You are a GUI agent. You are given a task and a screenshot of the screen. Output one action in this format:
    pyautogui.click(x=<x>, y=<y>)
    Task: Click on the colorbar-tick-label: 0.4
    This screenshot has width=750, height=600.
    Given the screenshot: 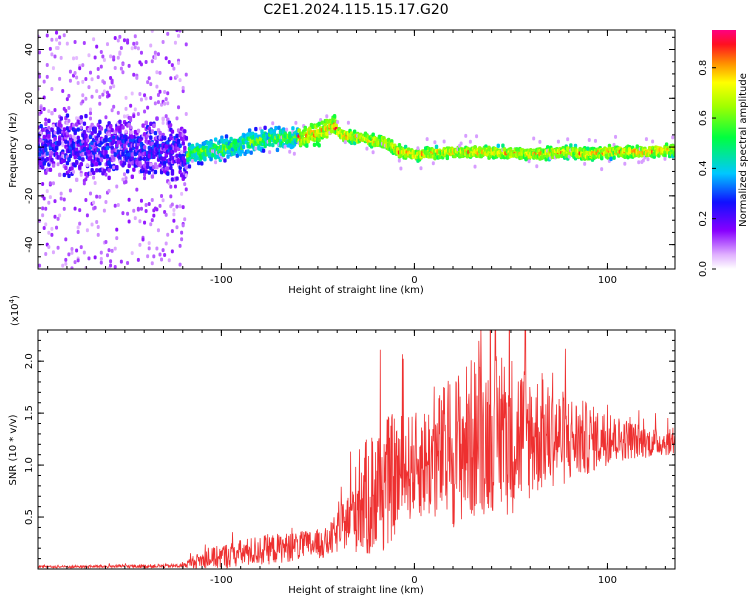 What is the action you would take?
    pyautogui.click(x=703, y=168)
    